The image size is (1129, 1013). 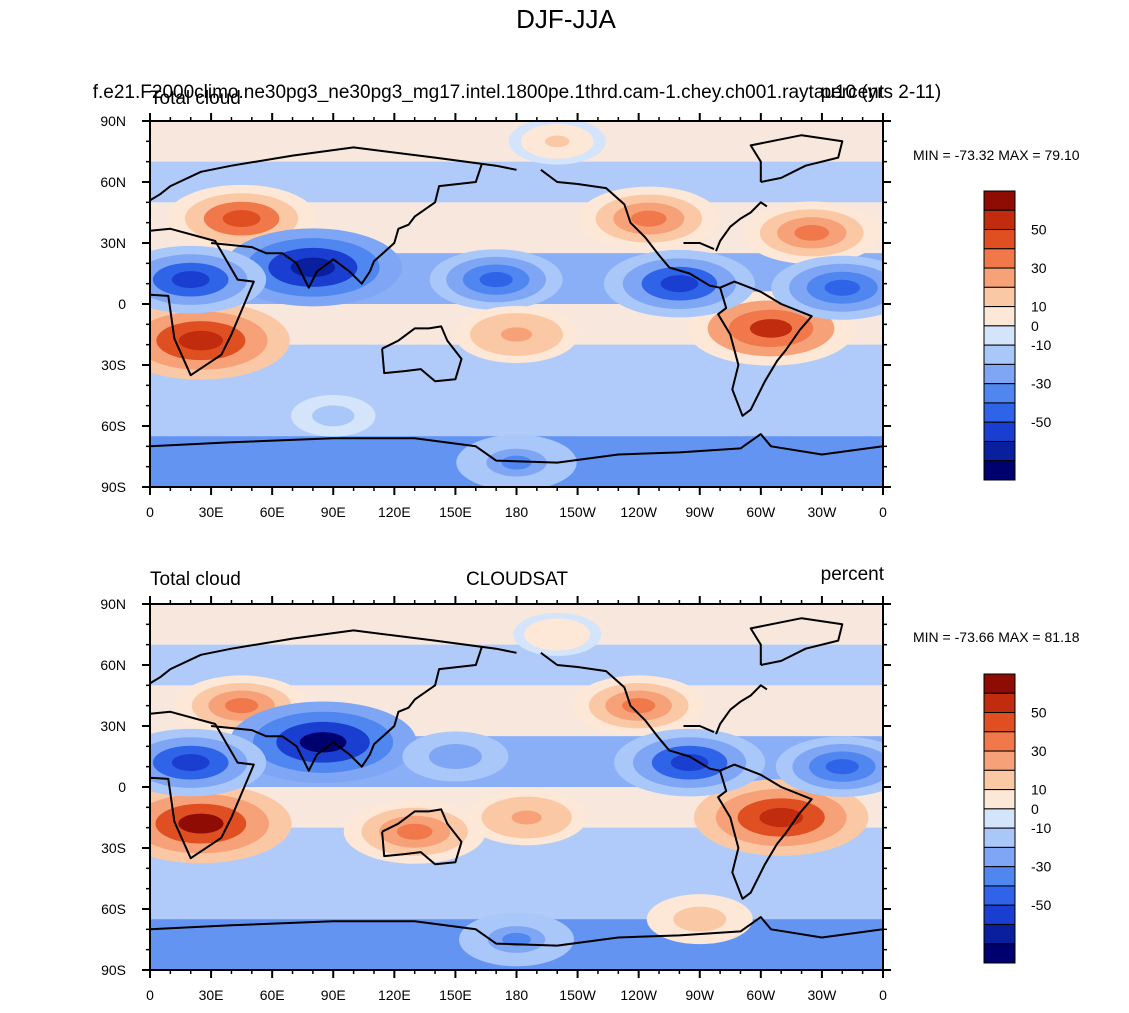 What do you see at coordinates (414, 831) in the screenshot?
I see `anomaly-australia` at bounding box center [414, 831].